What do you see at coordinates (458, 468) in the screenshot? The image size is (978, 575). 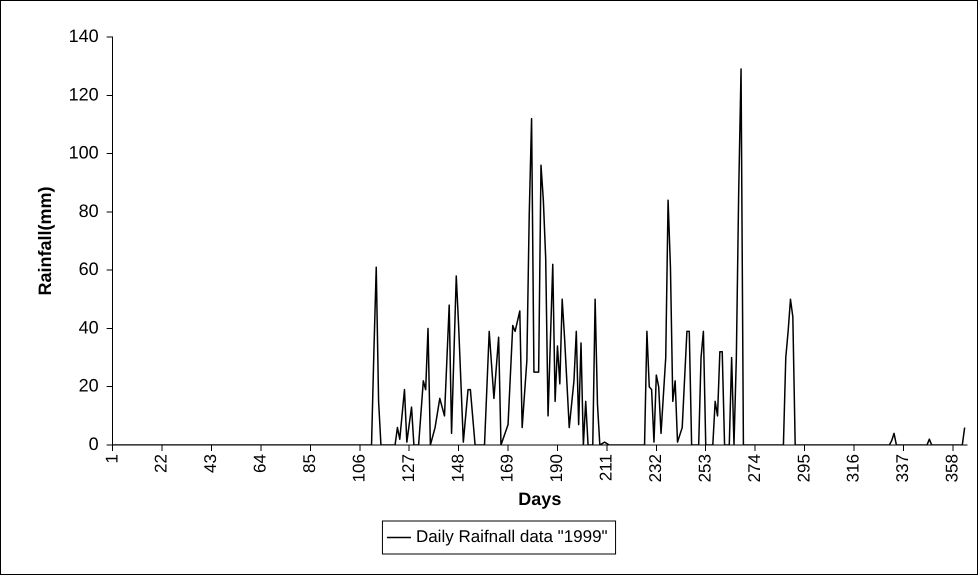 I see `x-tick-label: 148` at bounding box center [458, 468].